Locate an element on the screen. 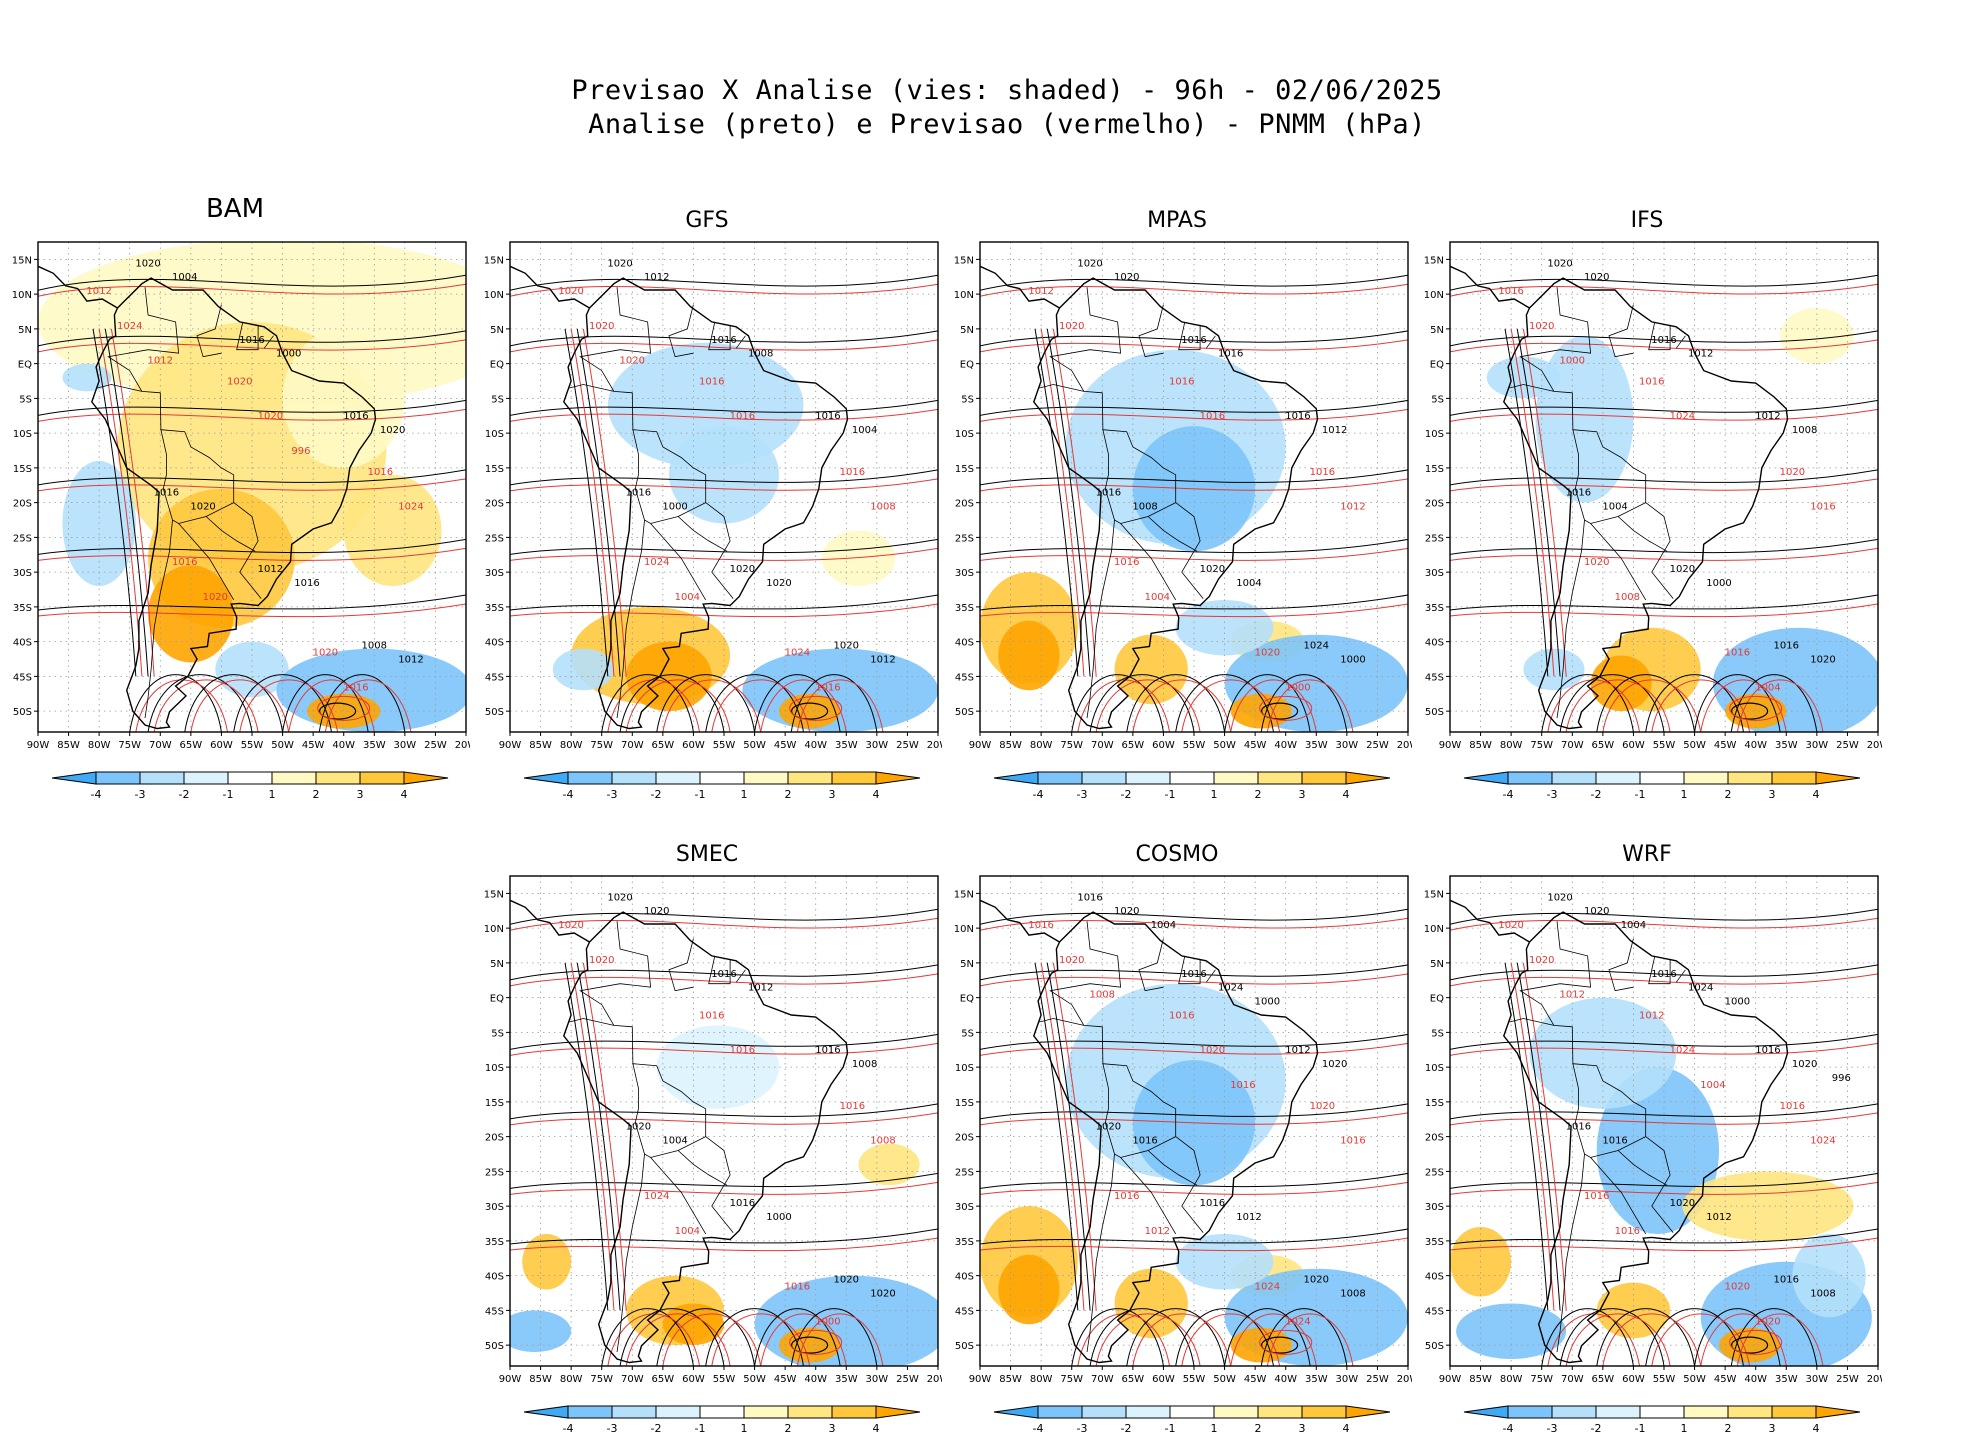  lat-label: EQ is located at coordinates (967, 999).